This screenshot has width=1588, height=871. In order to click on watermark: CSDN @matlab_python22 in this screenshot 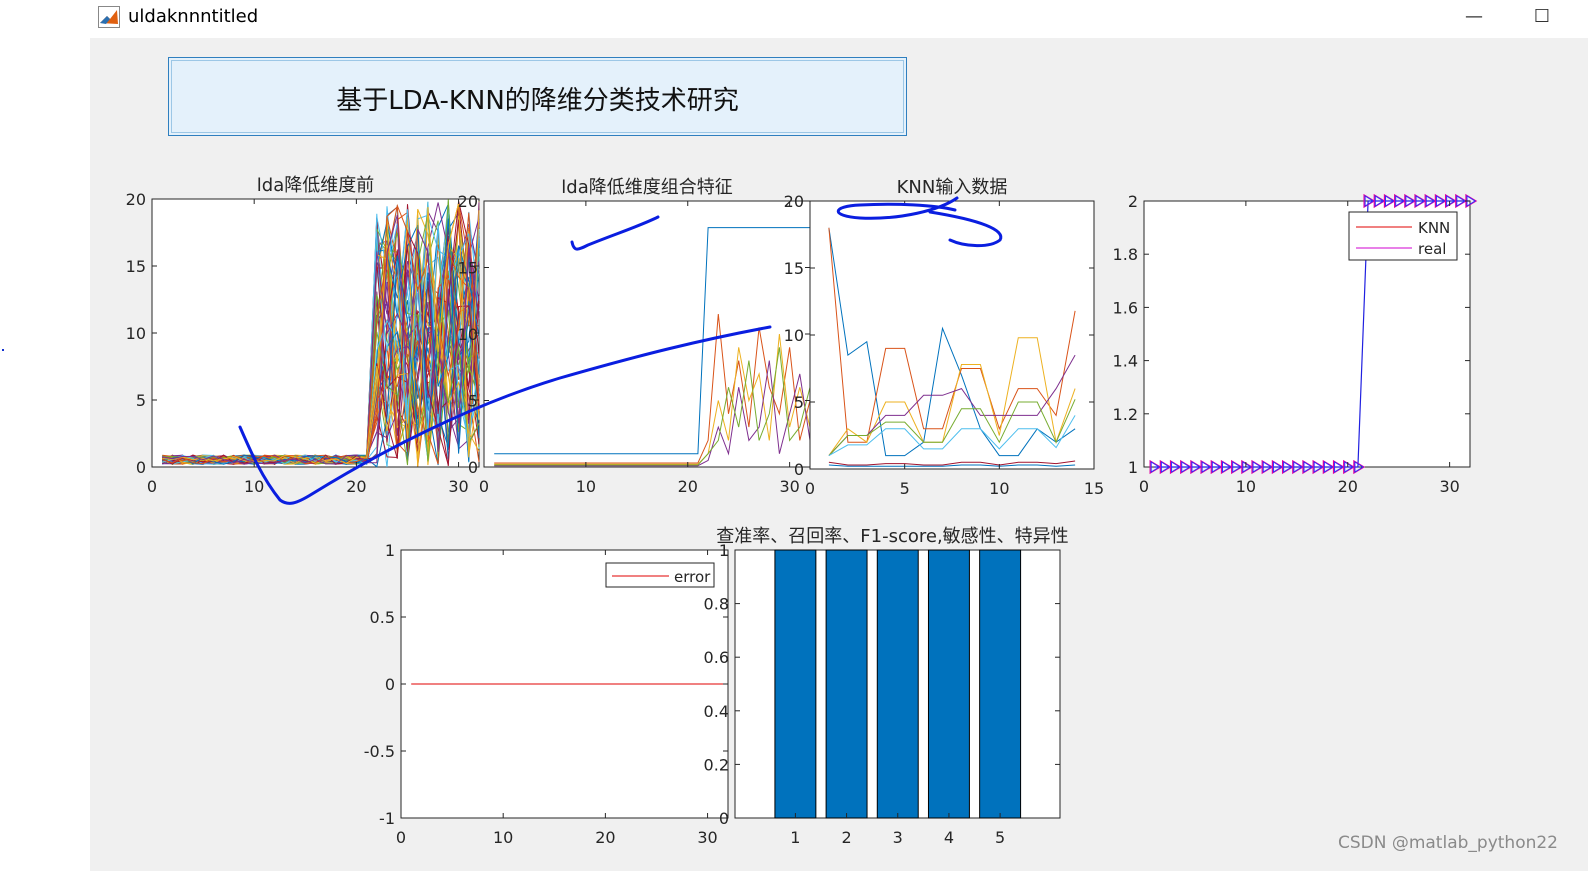, I will do `click(1447, 843)`.